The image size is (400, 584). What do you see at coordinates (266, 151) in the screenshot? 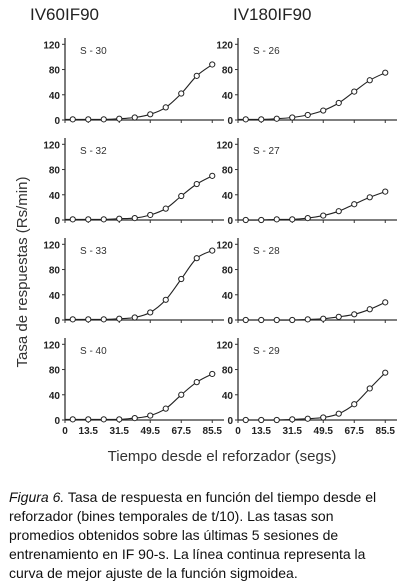
I see `panel-label: S - 27` at bounding box center [266, 151].